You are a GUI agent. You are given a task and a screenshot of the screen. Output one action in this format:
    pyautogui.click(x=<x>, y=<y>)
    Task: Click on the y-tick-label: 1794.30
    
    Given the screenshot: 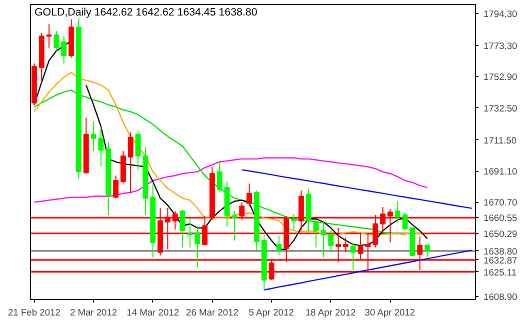 What is the action you would take?
    pyautogui.click(x=501, y=13)
    